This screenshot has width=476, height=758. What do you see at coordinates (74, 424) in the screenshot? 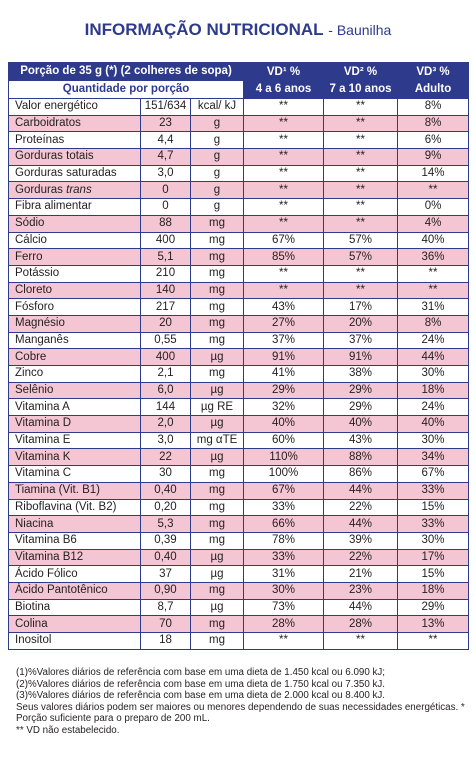
I see `nutrient-name: Vitamina D` at bounding box center [74, 424].